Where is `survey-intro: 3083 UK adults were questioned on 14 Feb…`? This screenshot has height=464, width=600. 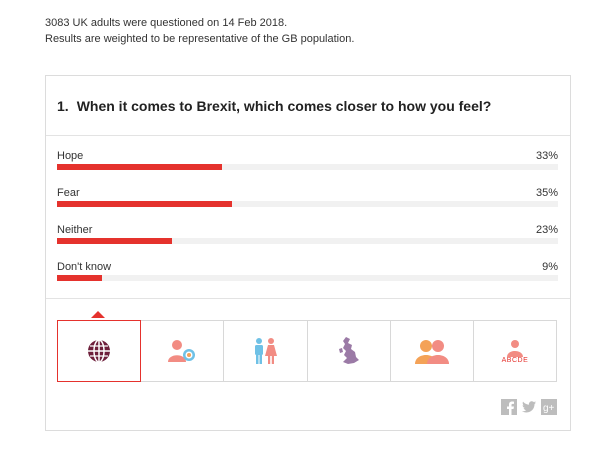 survey-intro: 3083 UK adults were questioned on 14 Feb… is located at coordinates (199, 31).